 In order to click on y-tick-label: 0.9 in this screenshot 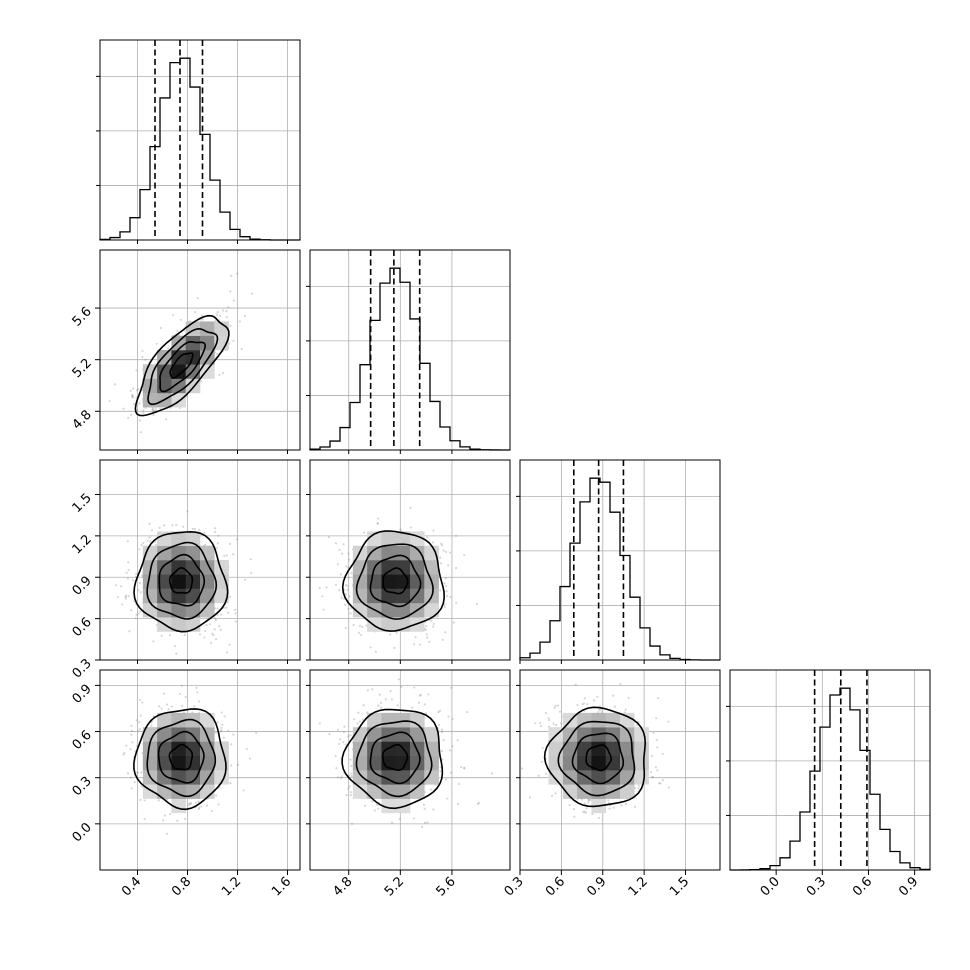, I will do `click(82, 585)`.